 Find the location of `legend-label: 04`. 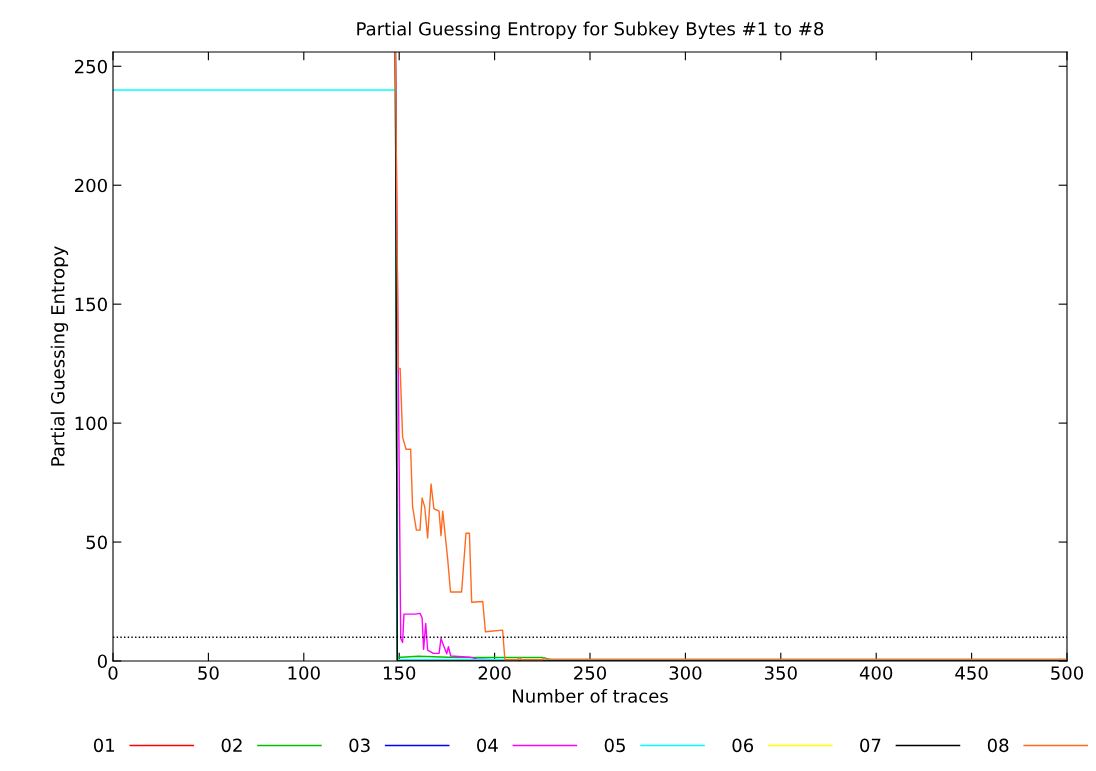

legend-label: 04 is located at coordinates (487, 745).